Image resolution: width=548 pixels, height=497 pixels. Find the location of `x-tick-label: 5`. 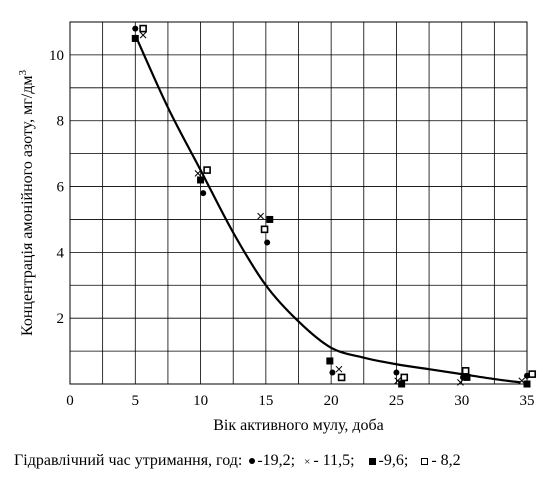

x-tick-label: 5 is located at coordinates (136, 401).